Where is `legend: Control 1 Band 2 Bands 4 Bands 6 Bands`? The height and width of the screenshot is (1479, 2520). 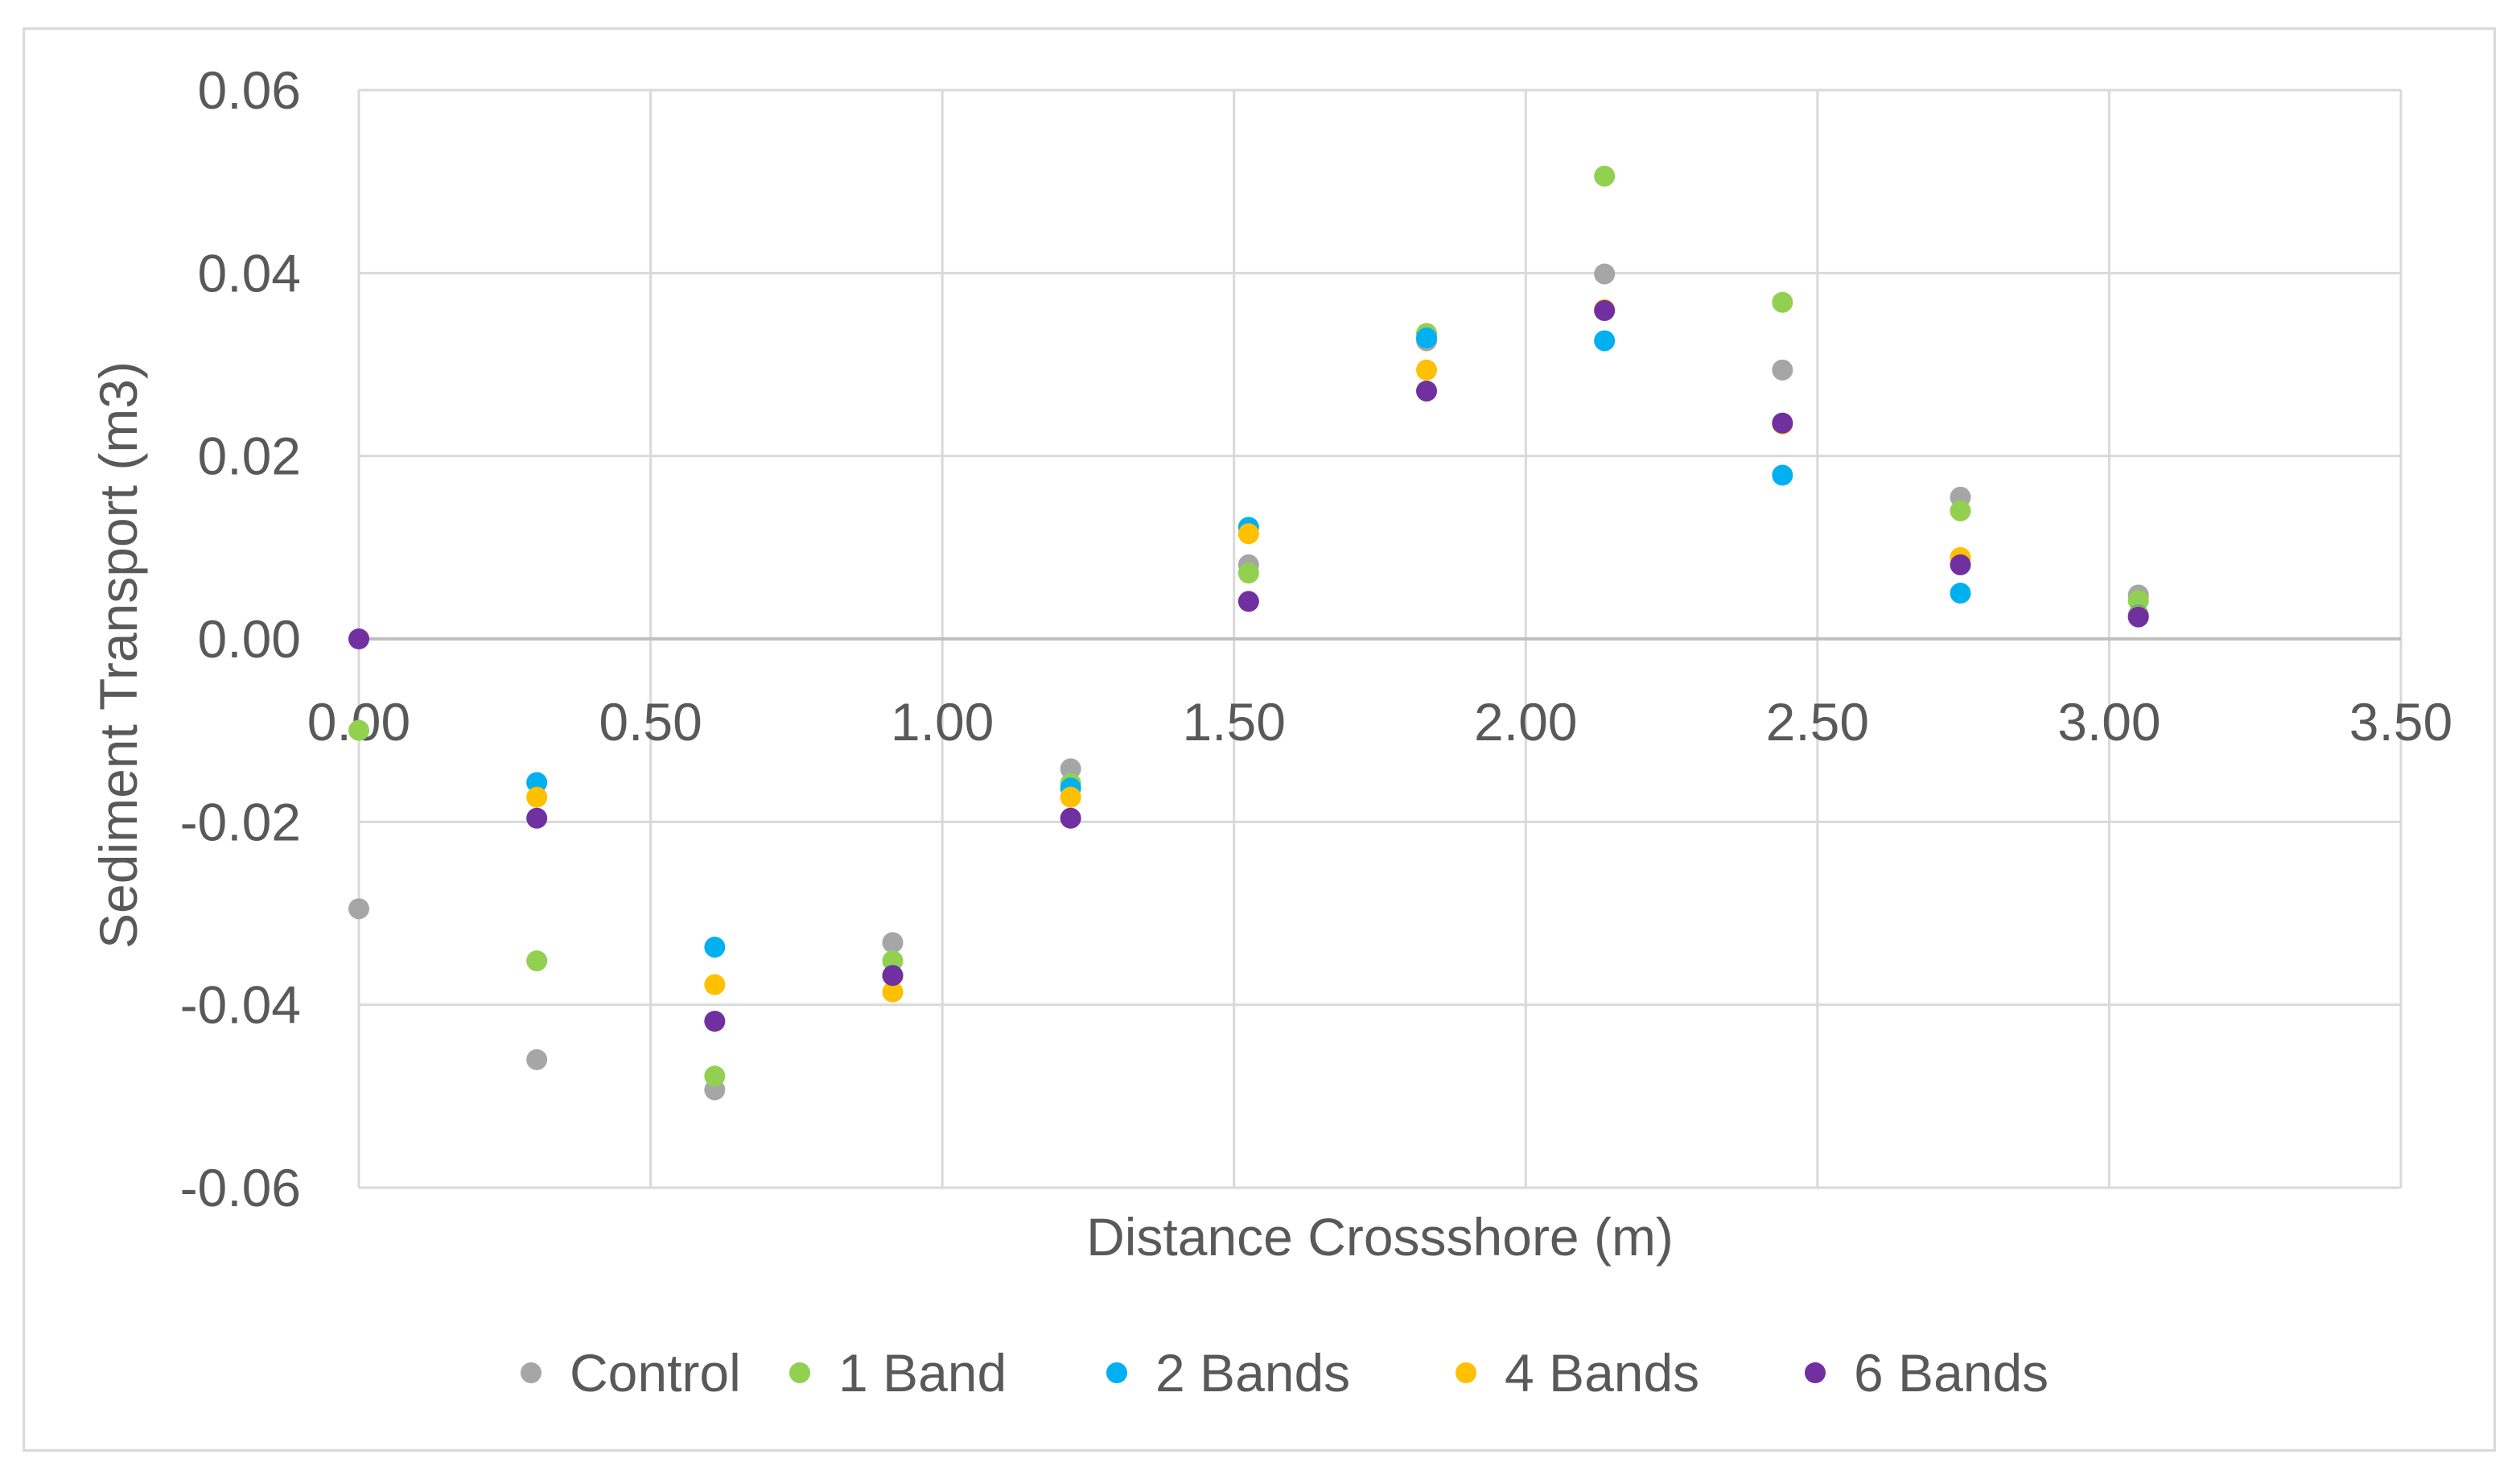 legend: Control 1 Band 2 Bands 4 Bands 6 Bands is located at coordinates (1285, 1373).